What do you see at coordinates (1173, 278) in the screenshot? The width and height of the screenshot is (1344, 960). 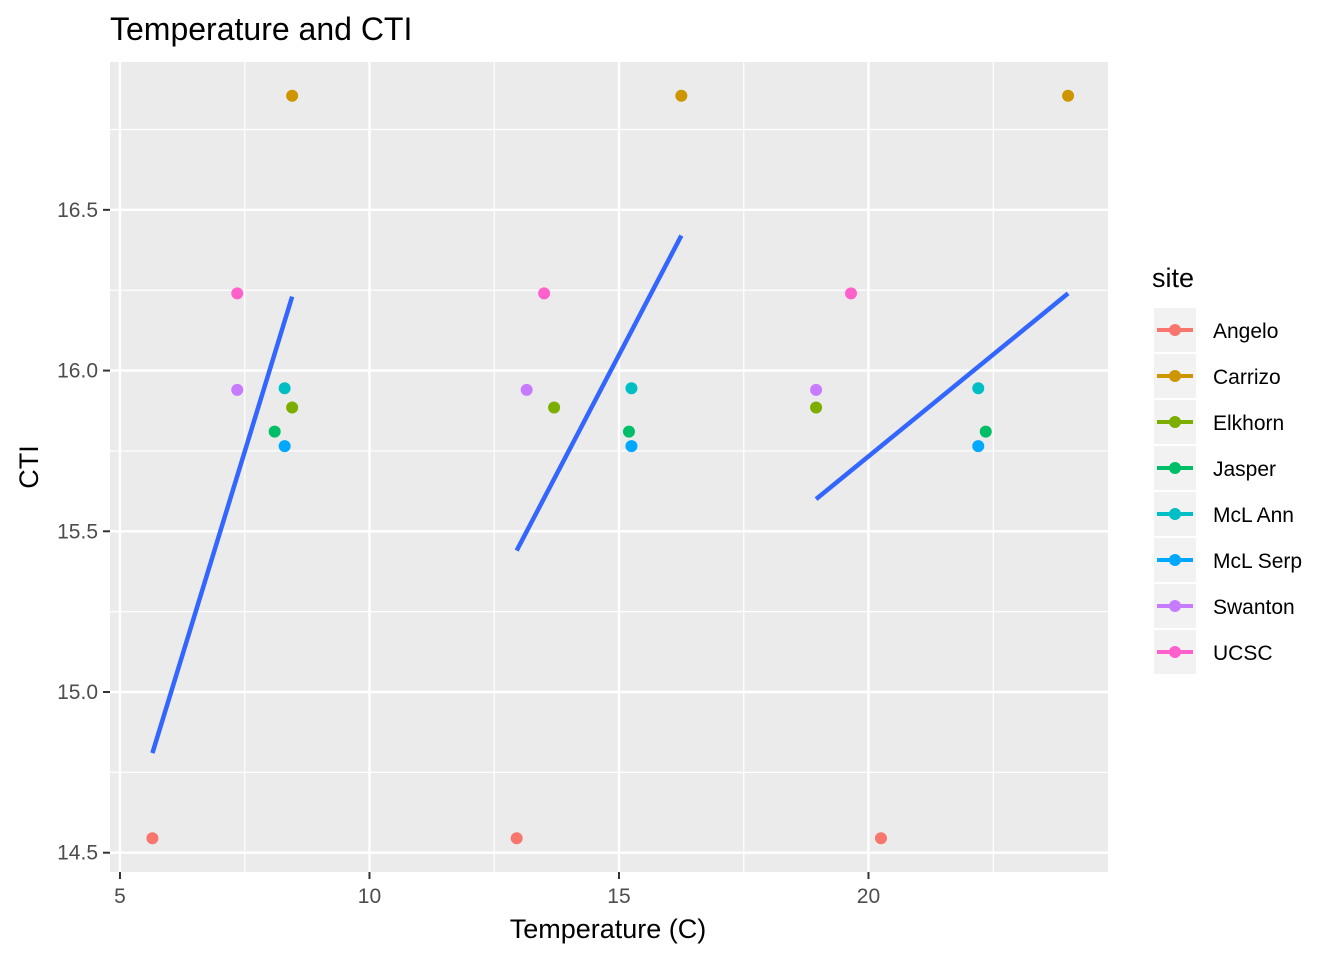 I see `legend-title: site` at bounding box center [1173, 278].